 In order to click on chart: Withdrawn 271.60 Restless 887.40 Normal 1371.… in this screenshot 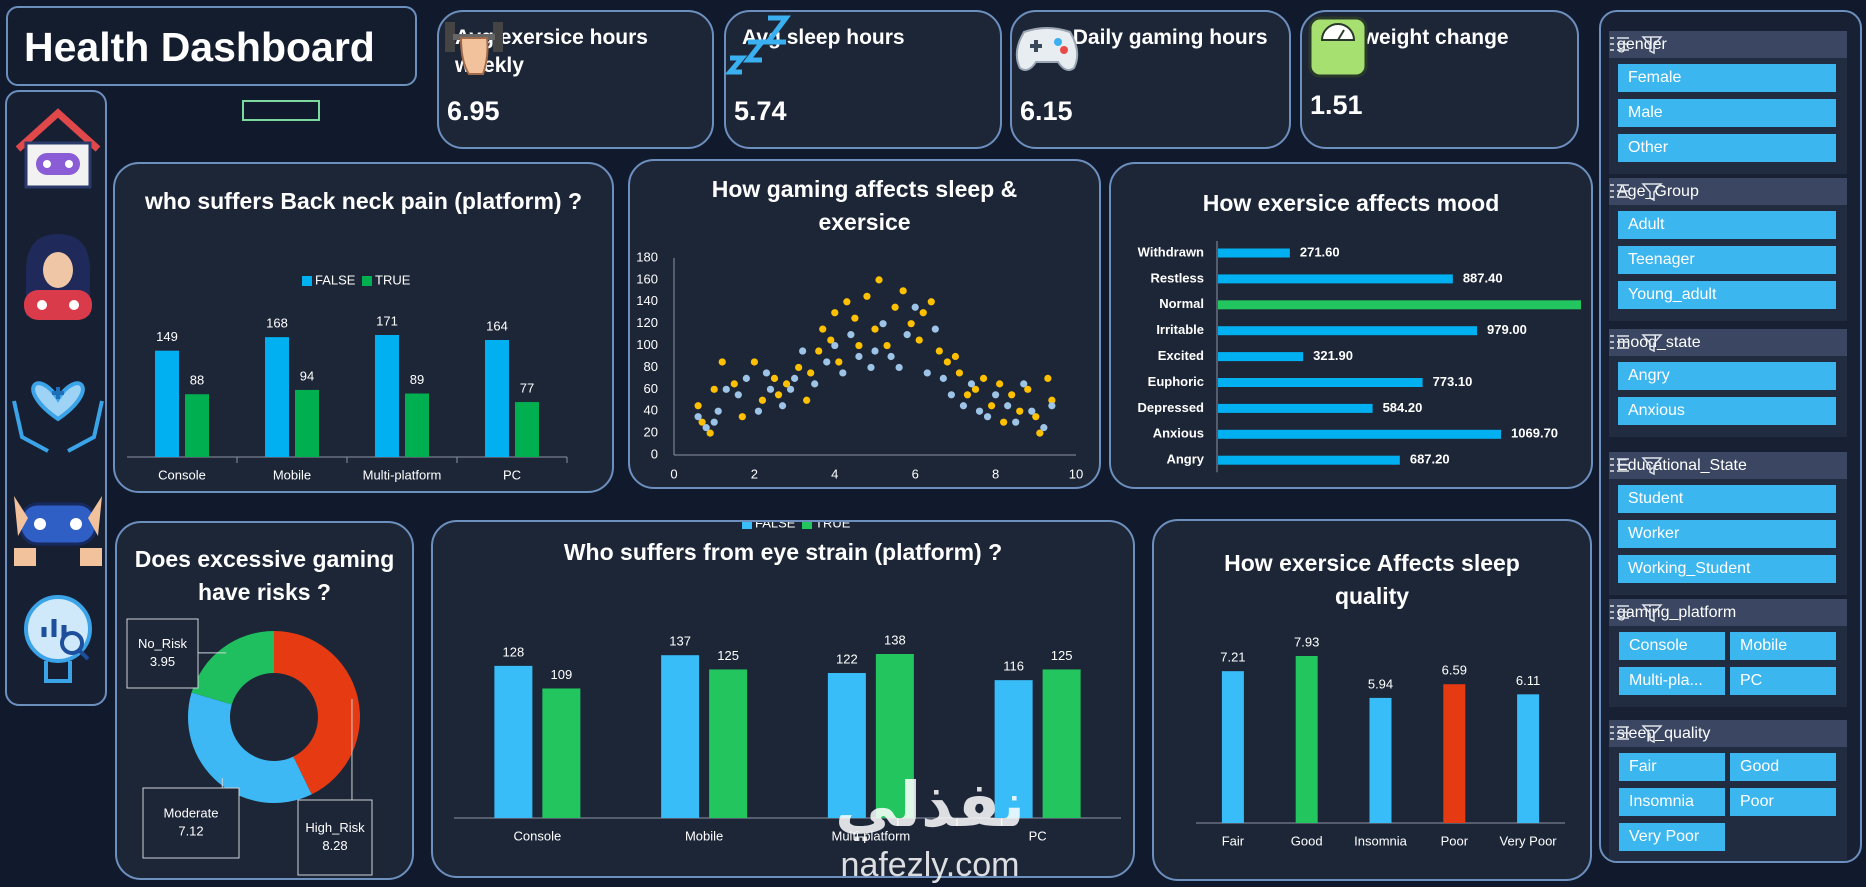, I will do `click(1359, 357)`.